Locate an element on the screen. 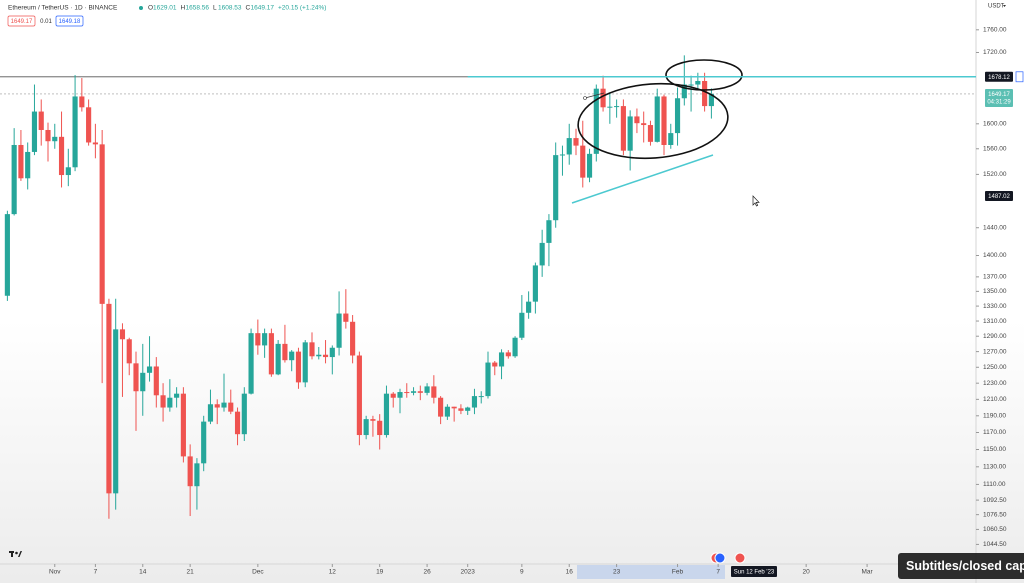 The width and height of the screenshot is (1024, 583). y-tick-label: 1150.00 is located at coordinates (994, 449).